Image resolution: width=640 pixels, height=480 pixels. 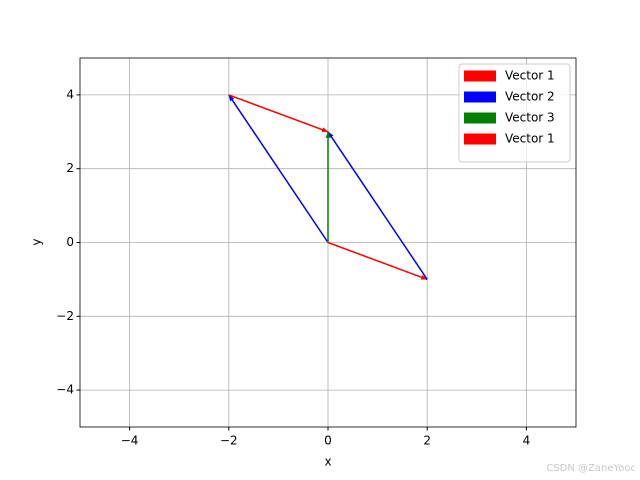 What do you see at coordinates (70, 94) in the screenshot?
I see `y-tick-label: 4` at bounding box center [70, 94].